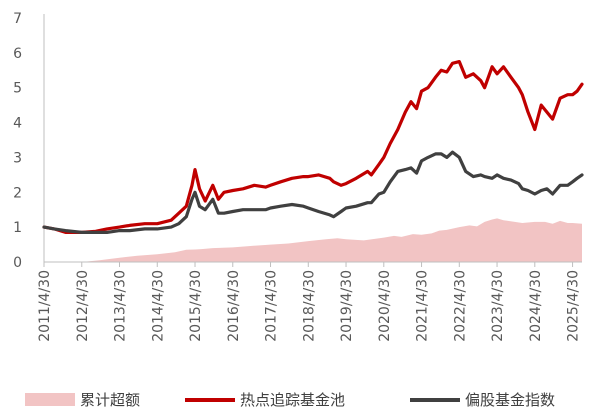 The image size is (597, 417). Describe the element at coordinates (17, 89) in the screenshot. I see `y-tick-label: 5` at that location.